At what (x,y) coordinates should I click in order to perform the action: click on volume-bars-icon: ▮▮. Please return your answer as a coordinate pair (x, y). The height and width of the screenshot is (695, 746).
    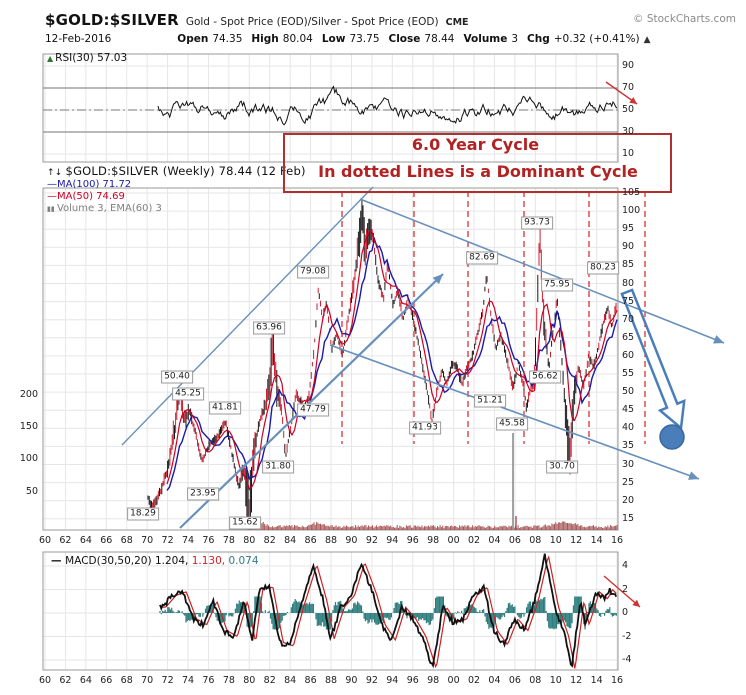
    Looking at the image, I should click on (52, 209).